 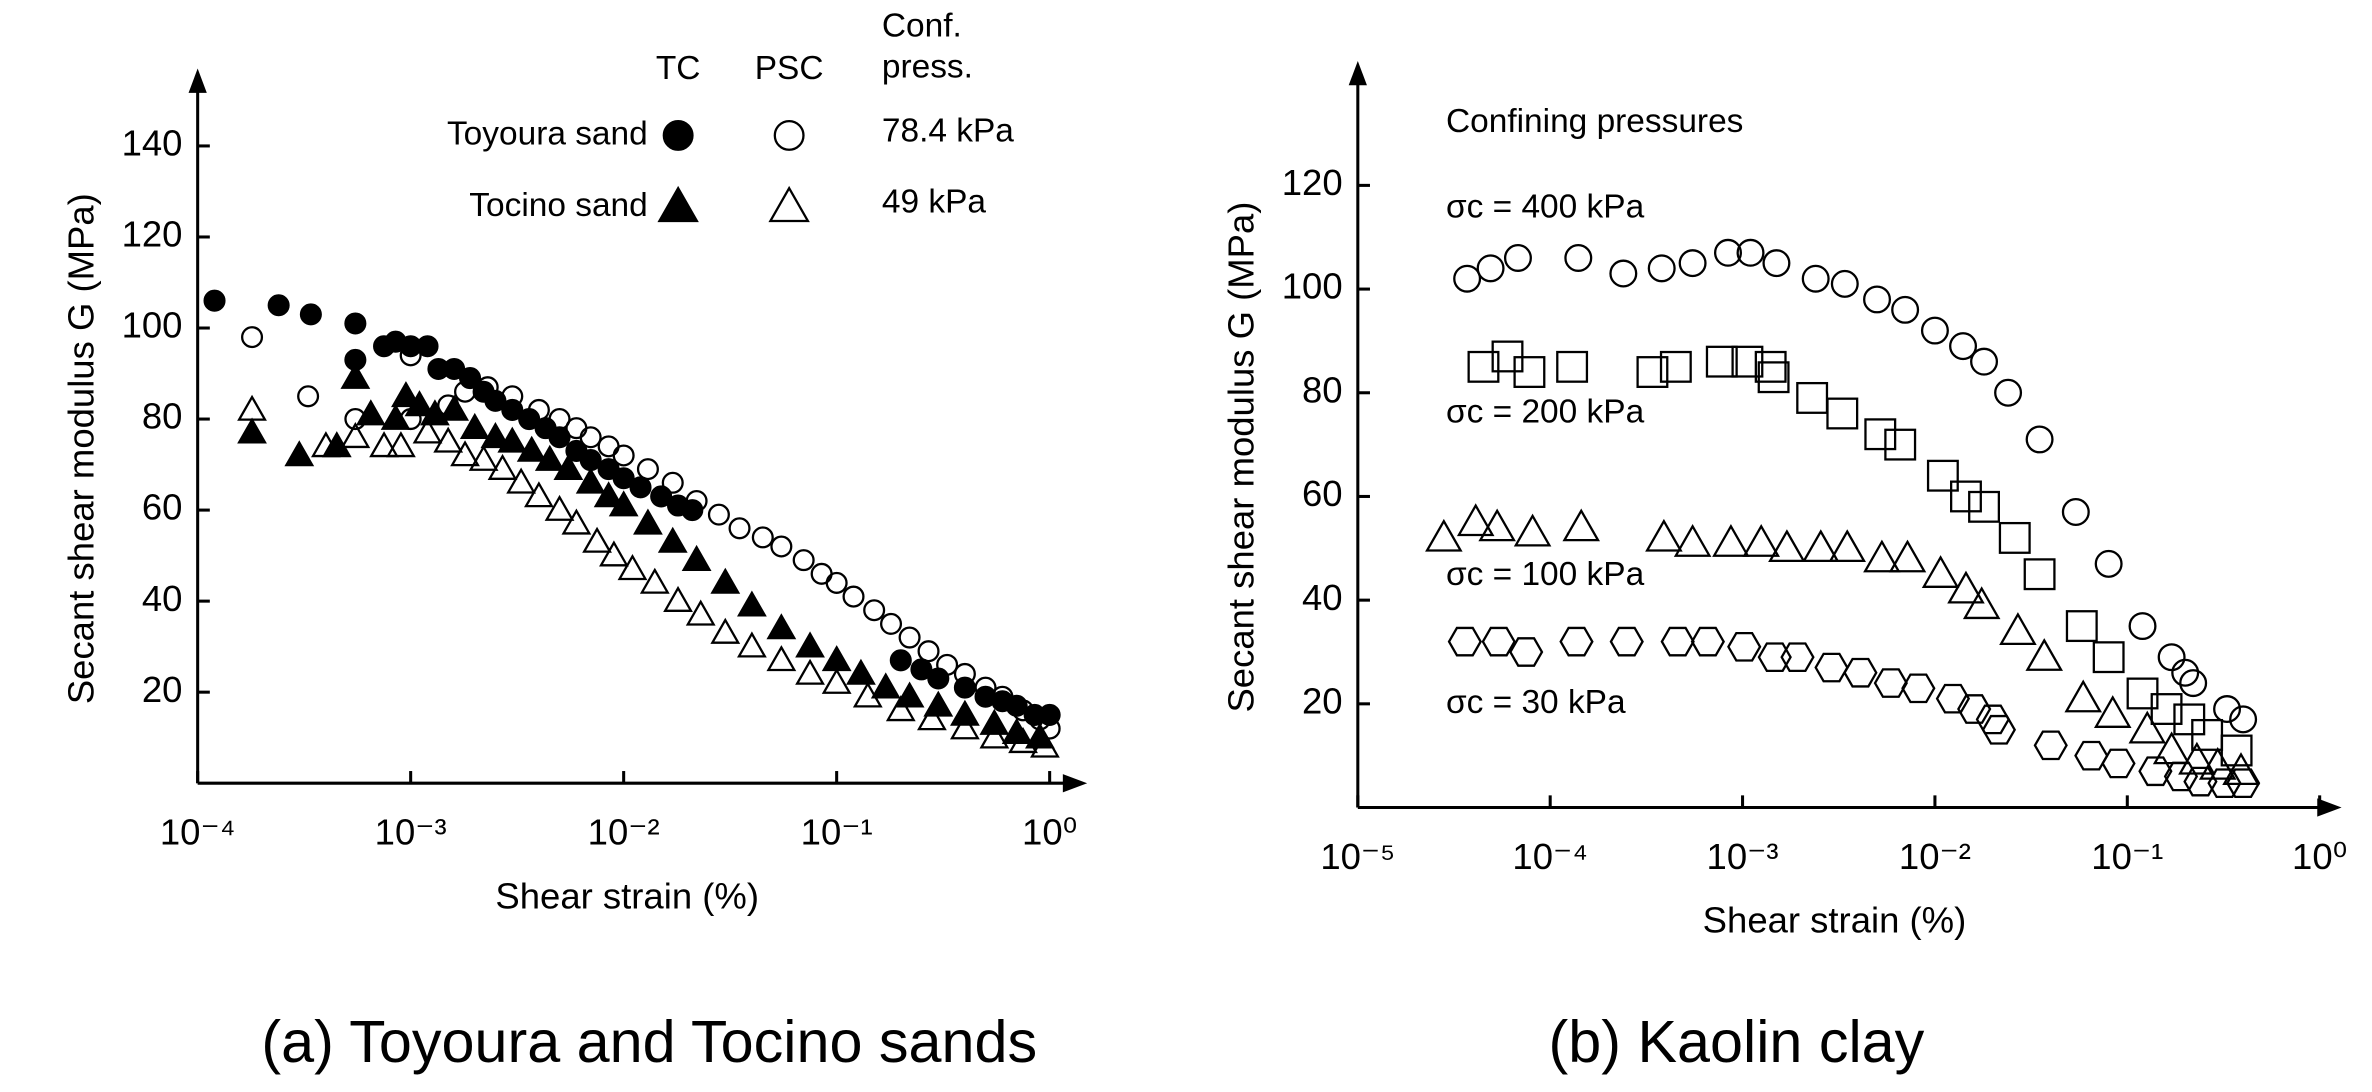 What do you see at coordinates (1594, 121) in the screenshot?
I see `legend-title: Confining pressures` at bounding box center [1594, 121].